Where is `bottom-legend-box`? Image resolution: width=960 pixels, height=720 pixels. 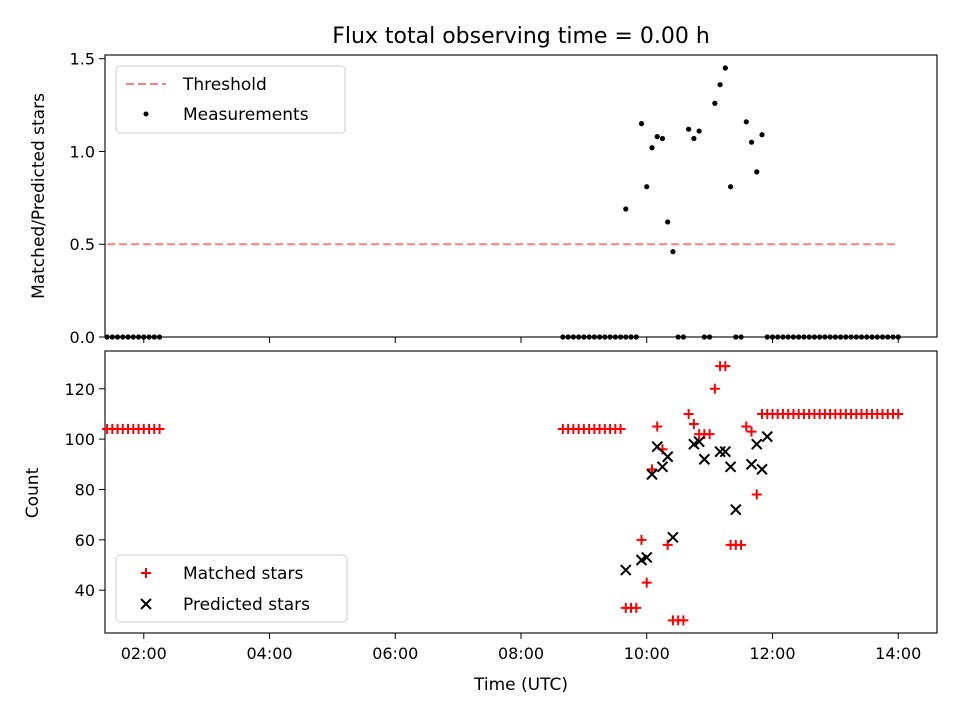 bottom-legend-box is located at coordinates (231, 588).